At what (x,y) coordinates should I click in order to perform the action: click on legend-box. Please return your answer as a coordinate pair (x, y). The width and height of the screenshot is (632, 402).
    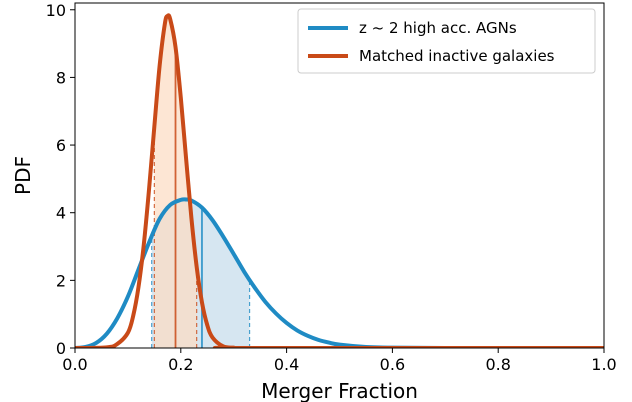
    Looking at the image, I should click on (446, 41).